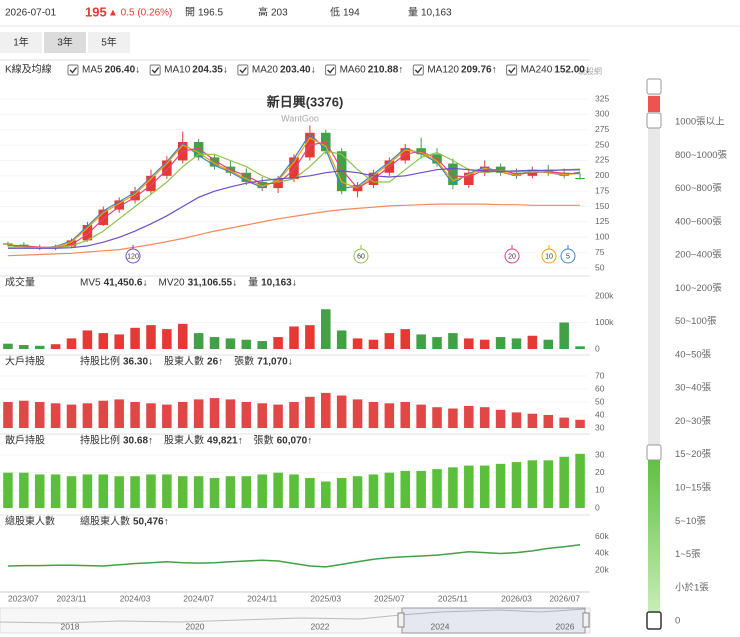 Image resolution: width=740 pixels, height=637 pixels. Describe the element at coordinates (298, 70) in the screenshot. I see `legend-value: 203.40↓` at that location.